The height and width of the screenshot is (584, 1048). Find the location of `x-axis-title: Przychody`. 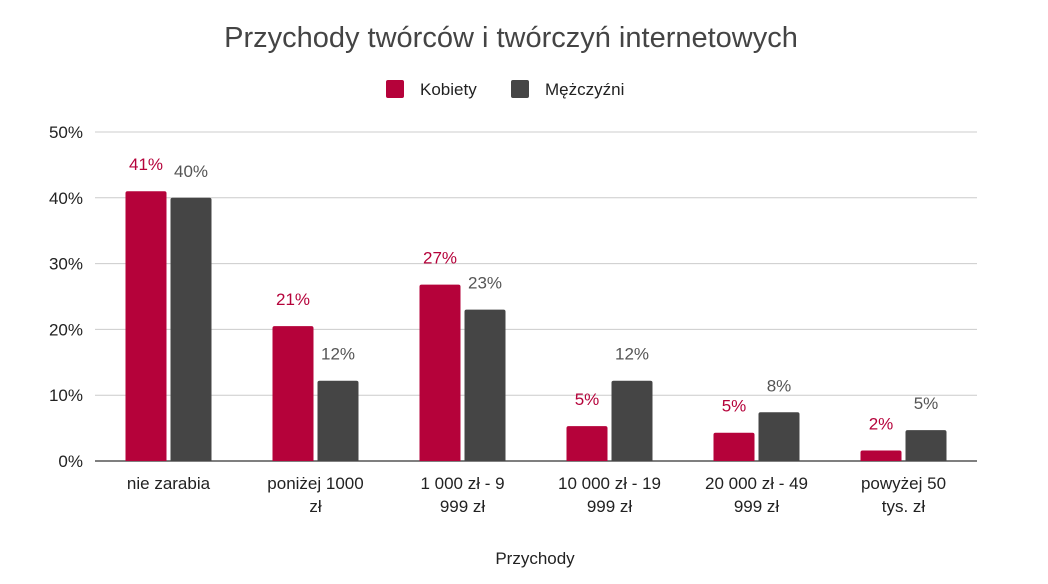

x-axis-title: Przychody is located at coordinates (535, 558).